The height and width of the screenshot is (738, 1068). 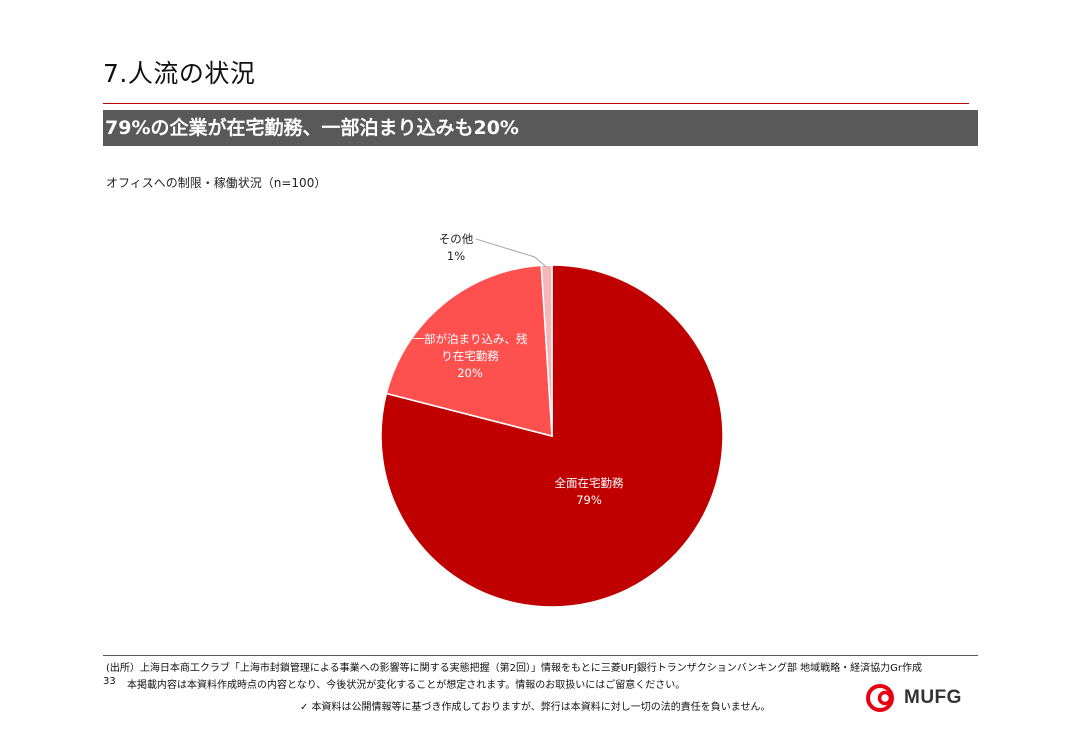 What do you see at coordinates (470, 339) in the screenshot?
I see `slice-category-label: 一部が泊まり込み、残` at bounding box center [470, 339].